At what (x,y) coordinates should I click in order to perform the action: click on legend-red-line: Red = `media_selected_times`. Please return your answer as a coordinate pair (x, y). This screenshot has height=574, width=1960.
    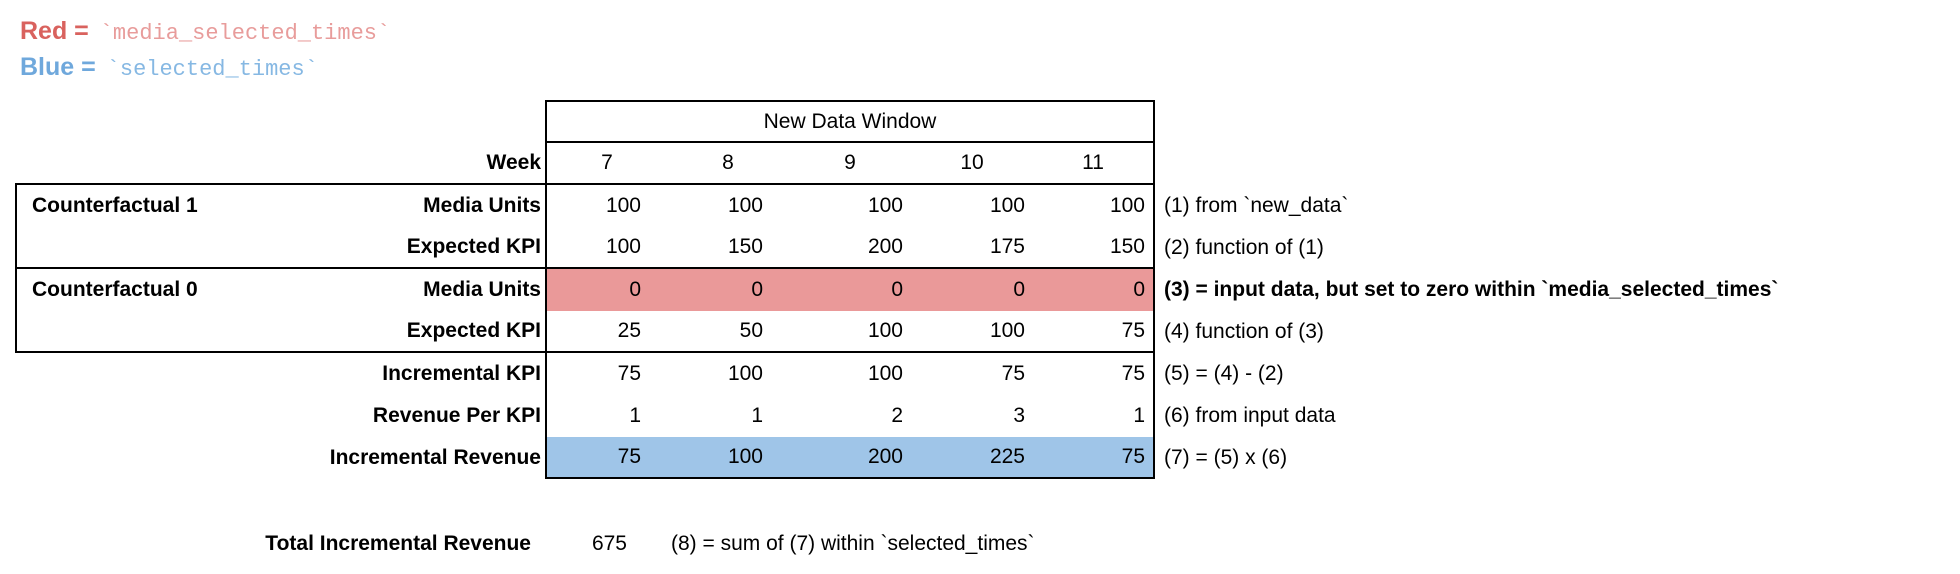
    Looking at the image, I should click on (990, 31).